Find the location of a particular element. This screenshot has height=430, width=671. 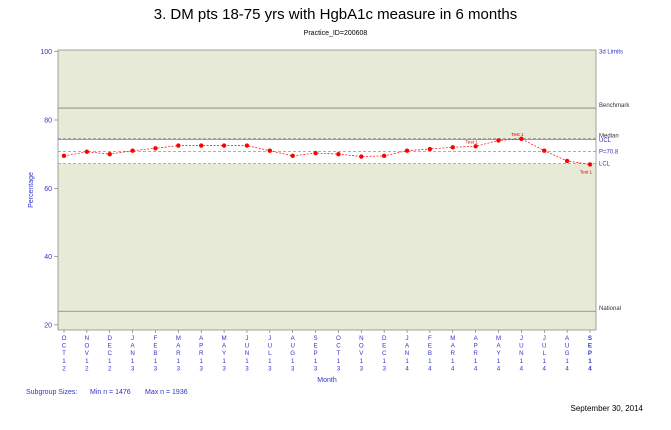

subgroup-label: Subgroup Sizes: is located at coordinates (52, 392).